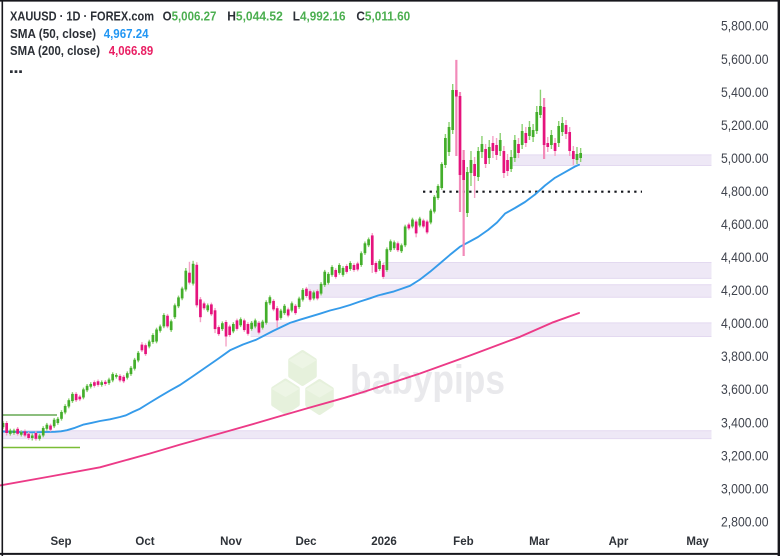  What do you see at coordinates (383, 17) in the screenshot?
I see `svg-text: C5,011.60` at bounding box center [383, 17].